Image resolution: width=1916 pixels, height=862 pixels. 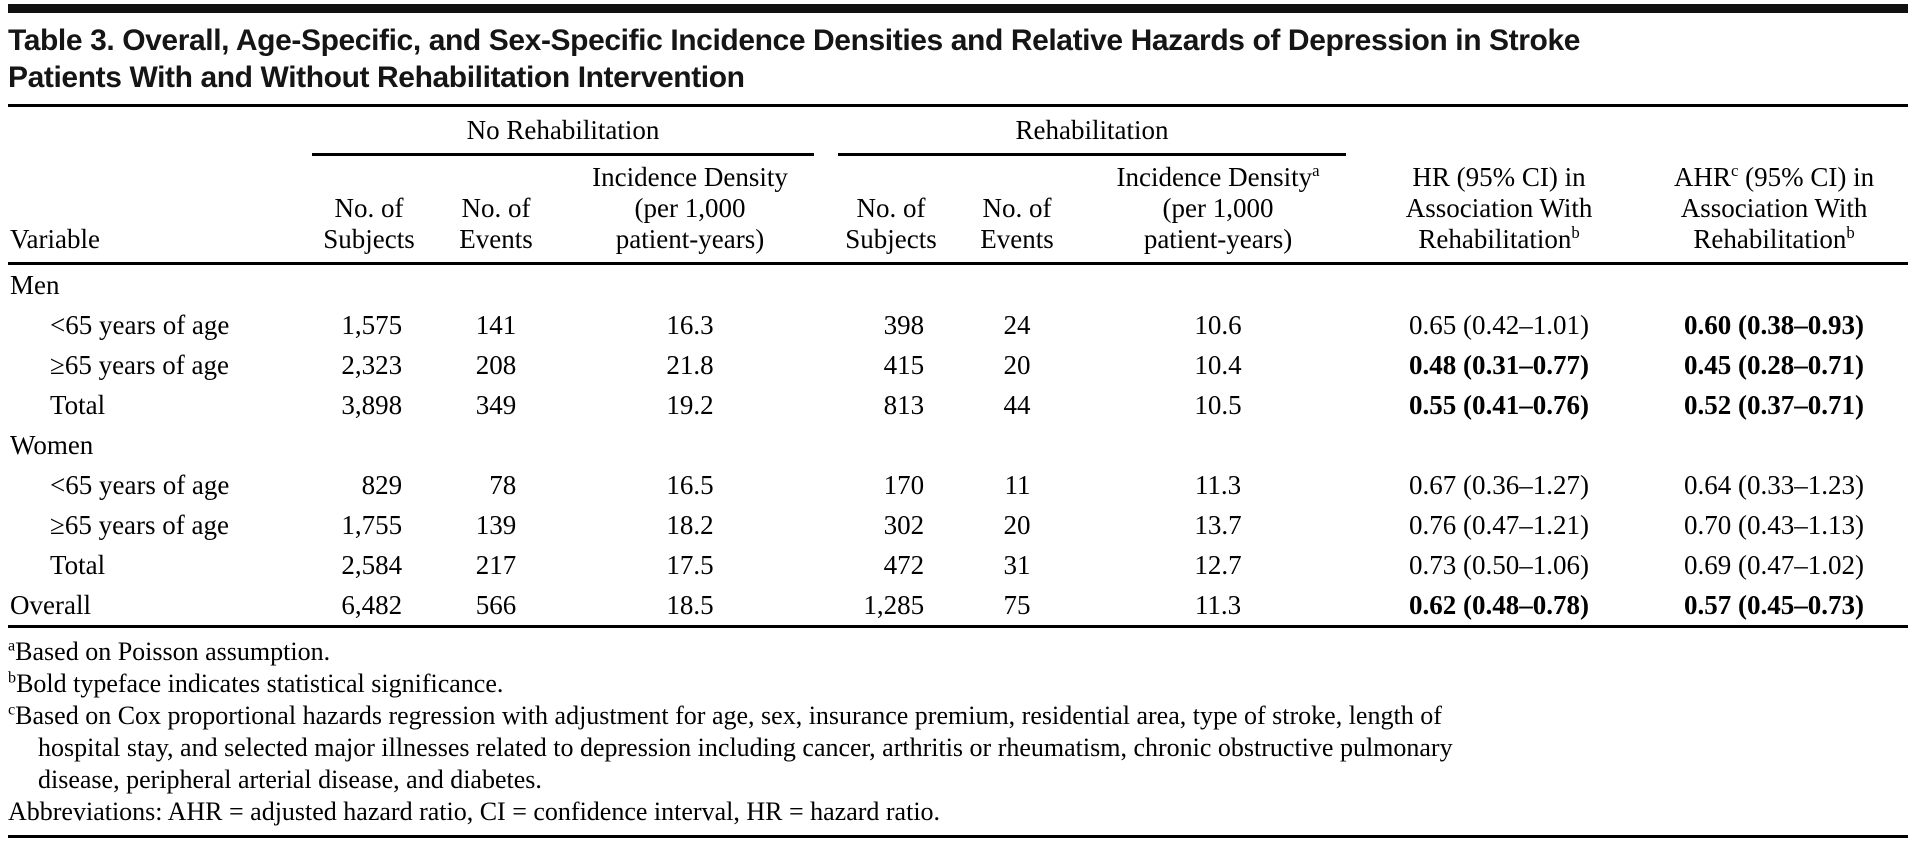 I want to click on cell-ahr: 0.57 (0.45–0.73), so click(x=1774, y=605).